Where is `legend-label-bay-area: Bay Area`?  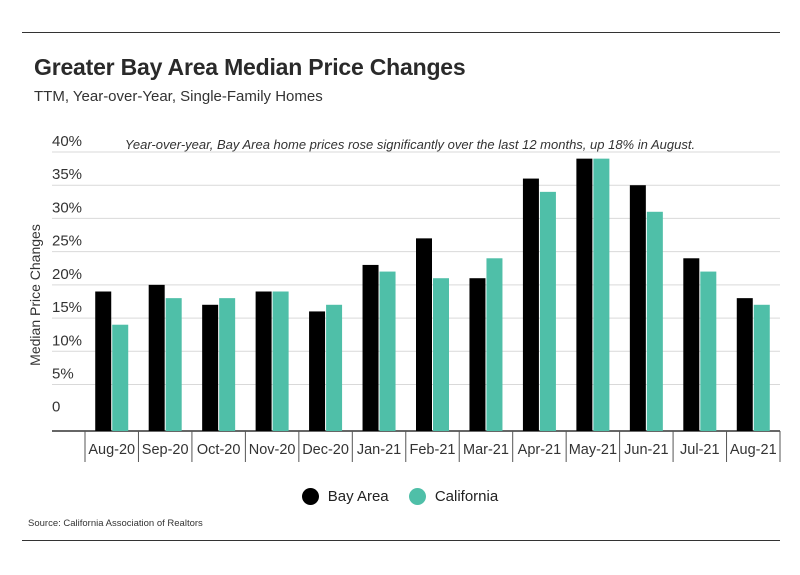
legend-label-bay-area: Bay Area is located at coordinates (358, 496).